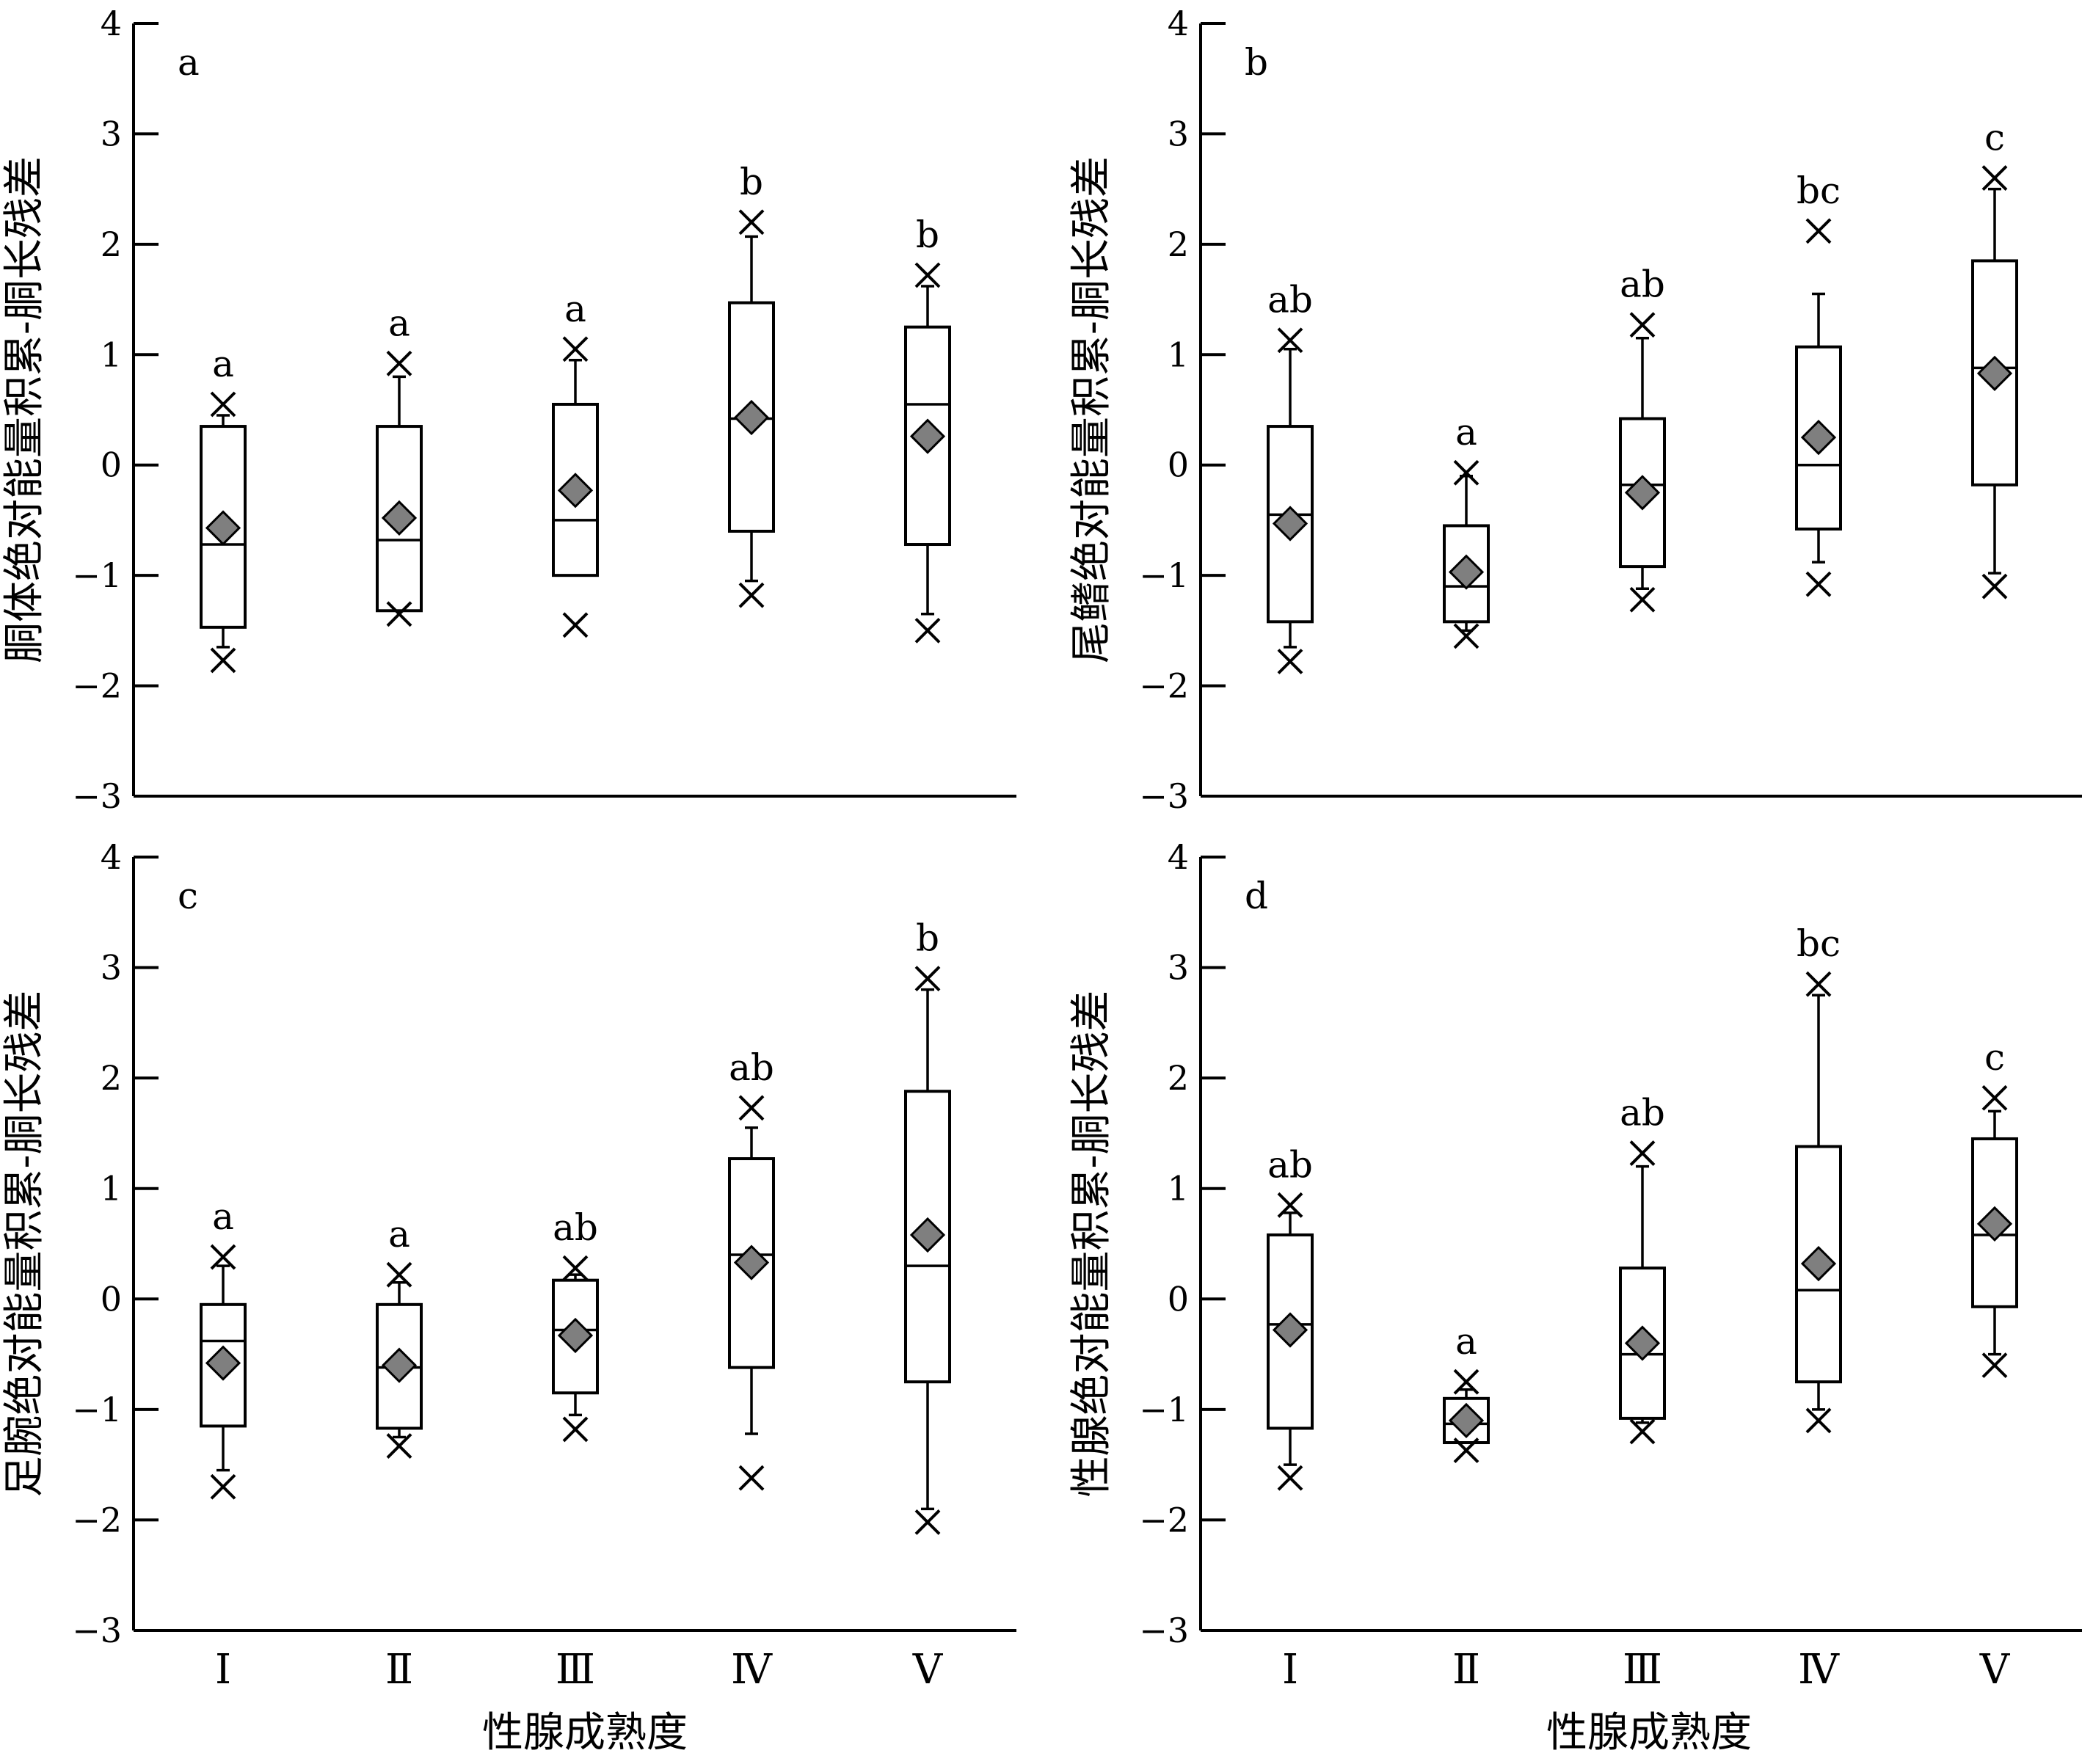 This screenshot has height=1764, width=2082. What do you see at coordinates (97, 1410) in the screenshot?
I see `y-tick-label: −1` at bounding box center [97, 1410].